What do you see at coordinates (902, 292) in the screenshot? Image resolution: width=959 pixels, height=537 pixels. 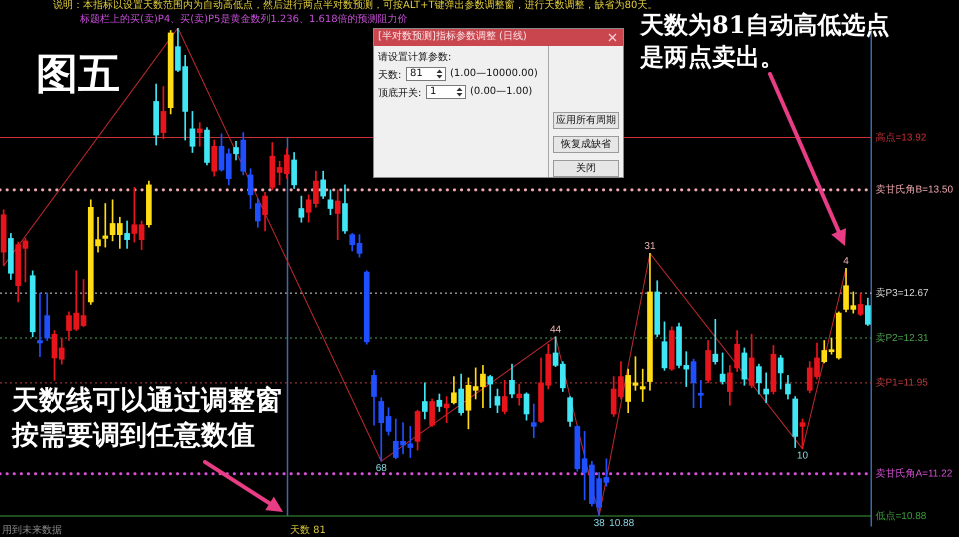 I see `y-tick-label: 卖P3=12.67` at bounding box center [902, 292].